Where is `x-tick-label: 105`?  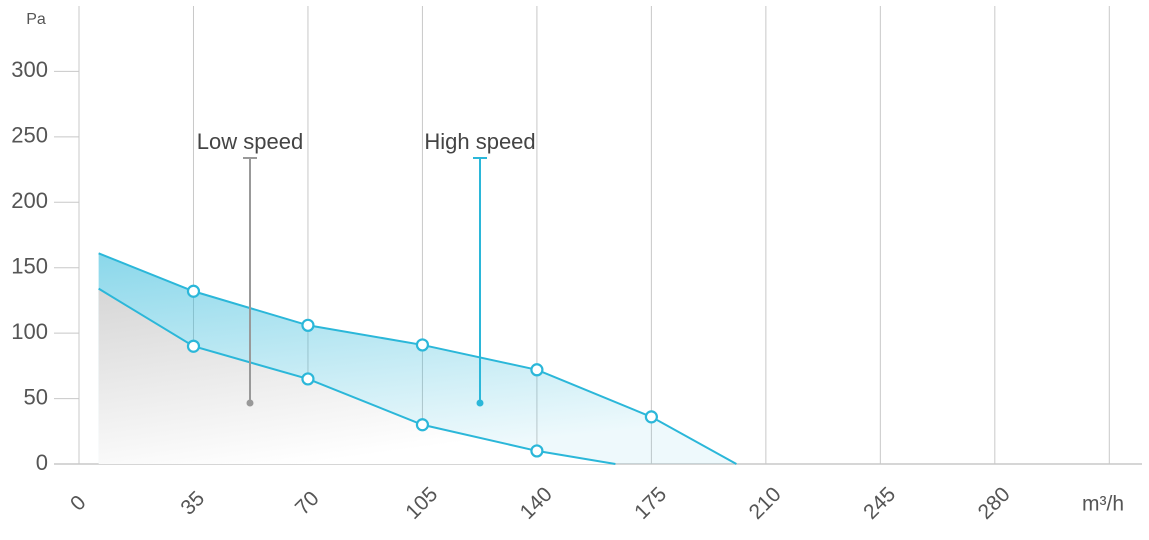 x-tick-label: 105 is located at coordinates (421, 503).